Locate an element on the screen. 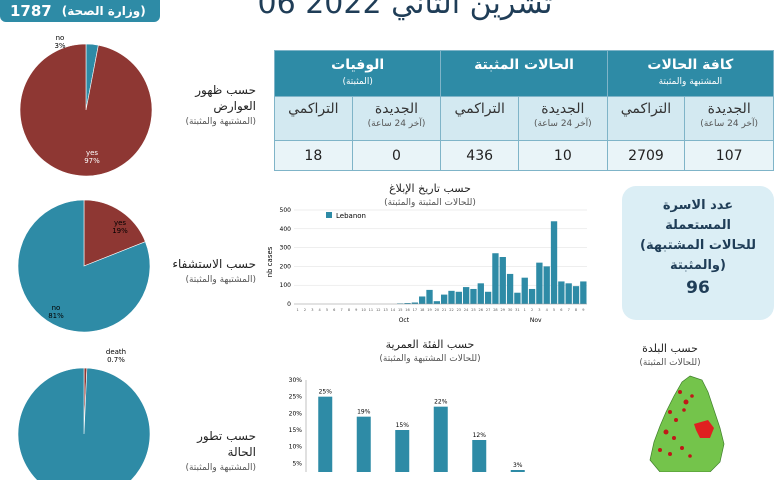  pie2-death-pct: 0.7% is located at coordinates (116, 360).